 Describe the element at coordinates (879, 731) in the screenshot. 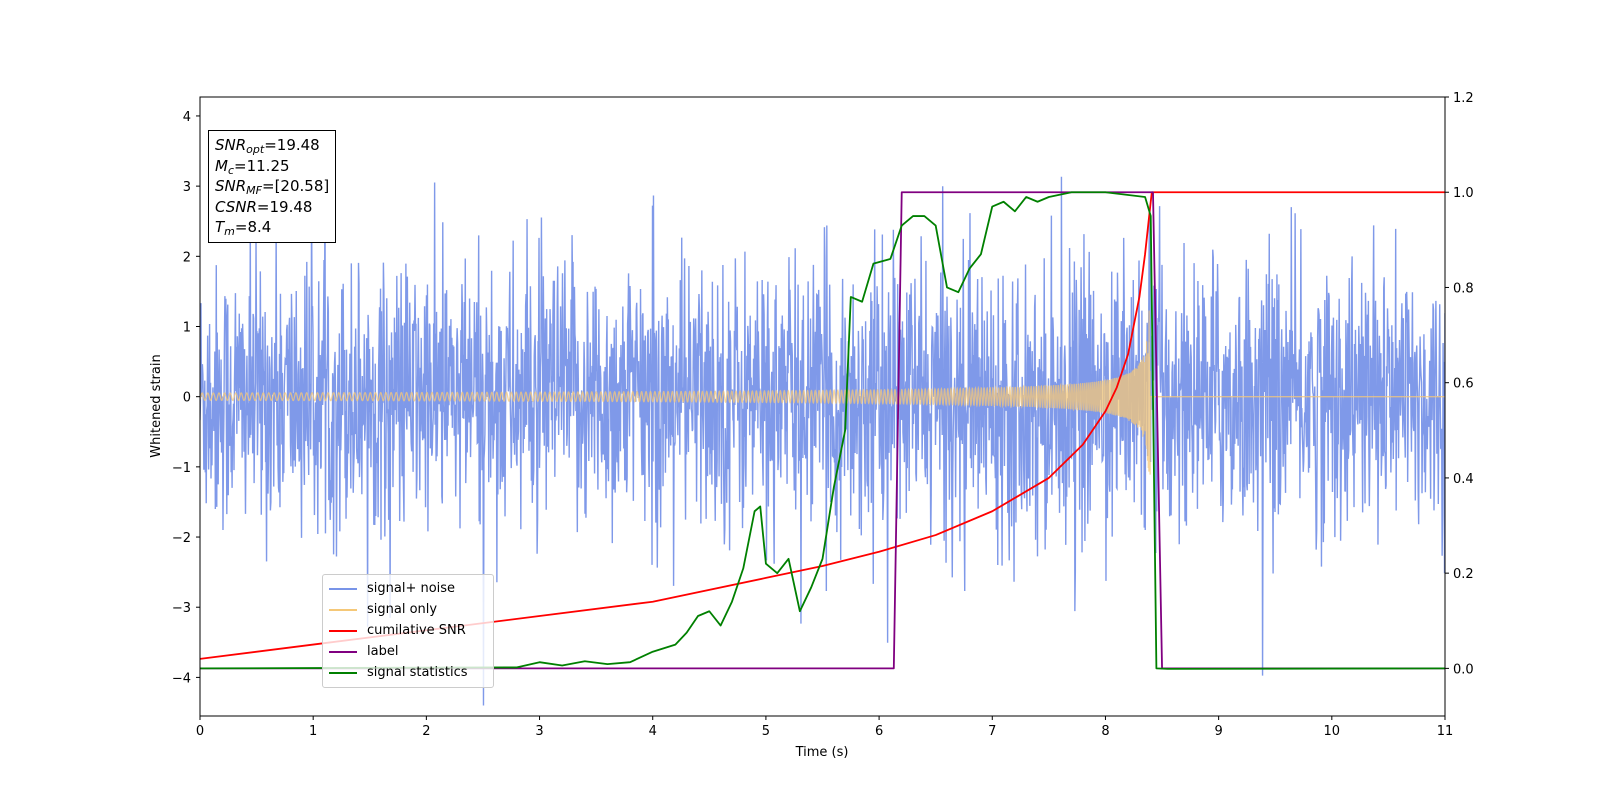

I see `x-tick-label: 6` at that location.